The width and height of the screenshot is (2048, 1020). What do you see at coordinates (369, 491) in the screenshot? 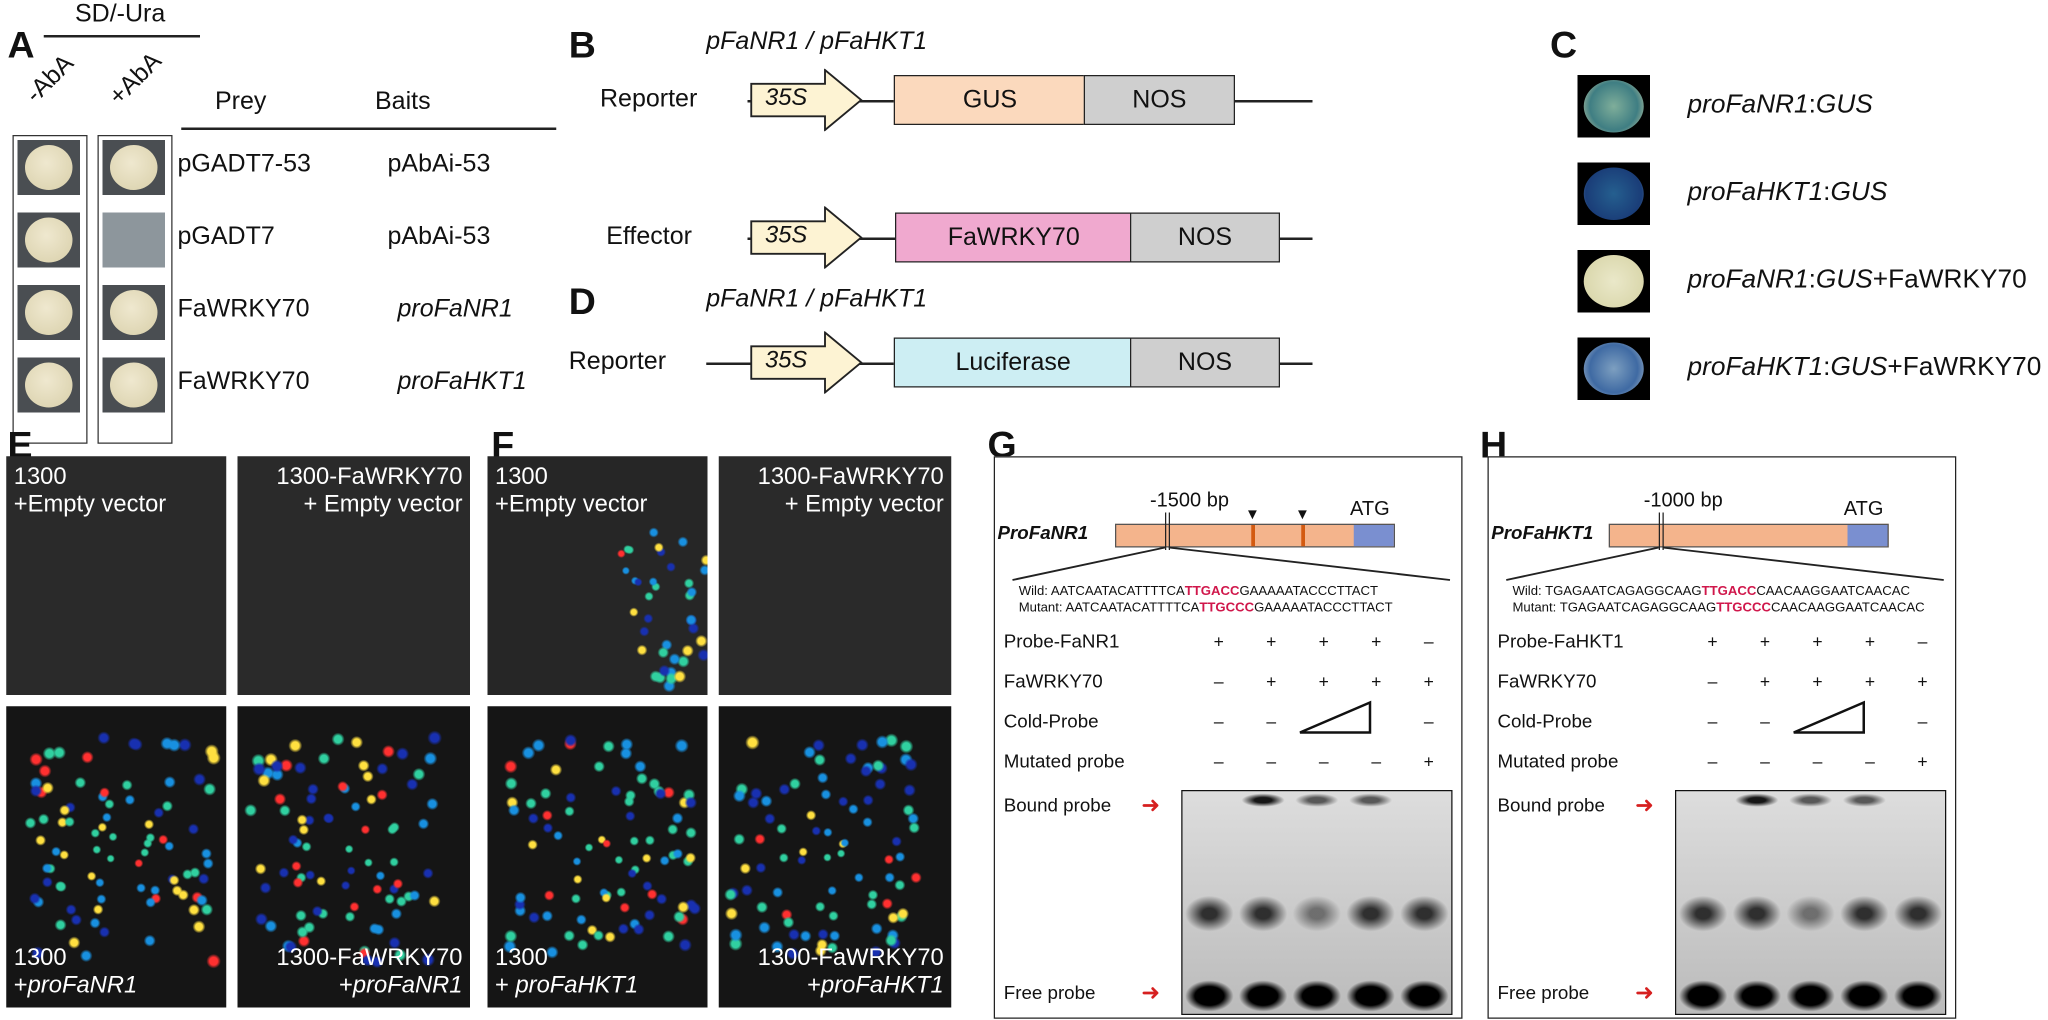
I see `image-caption: 1300-FaWRKY70 + Empty vector` at bounding box center [369, 491].